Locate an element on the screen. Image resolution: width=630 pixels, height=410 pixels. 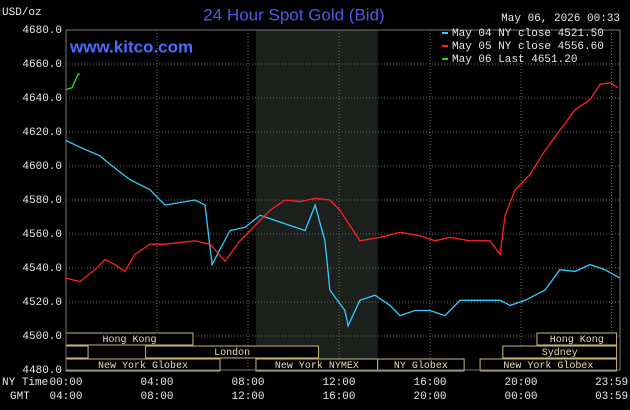
session-label: NY Globex is located at coordinates (421, 366).